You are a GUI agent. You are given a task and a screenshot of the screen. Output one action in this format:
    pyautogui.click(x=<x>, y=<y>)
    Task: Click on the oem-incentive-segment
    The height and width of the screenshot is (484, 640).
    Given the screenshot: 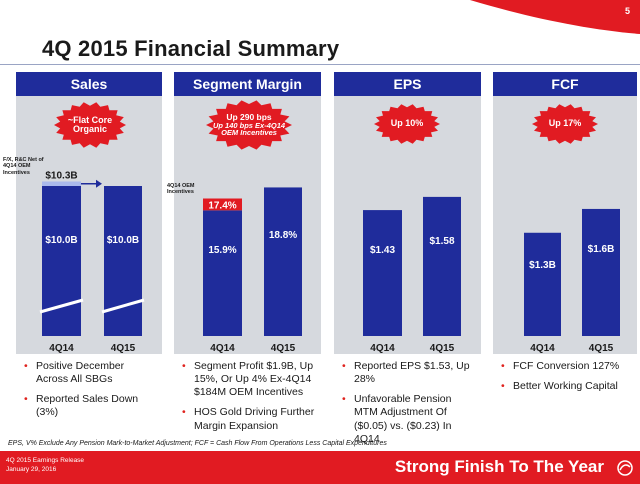 What is the action you would take?
    pyautogui.click(x=222, y=204)
    